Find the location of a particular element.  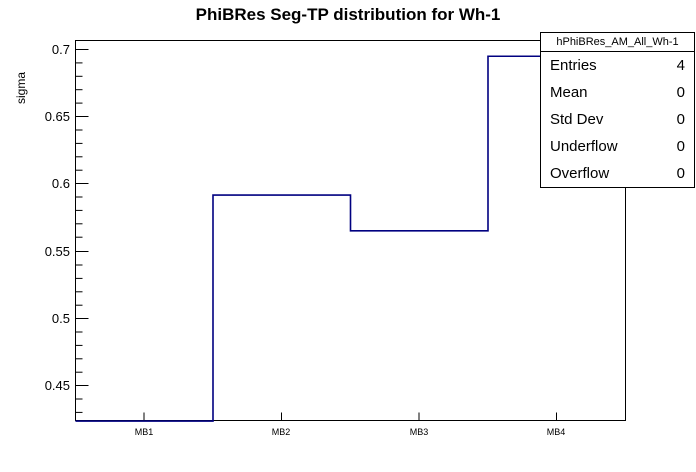

stats-row-overflow: Overflow 0 is located at coordinates (617, 173).